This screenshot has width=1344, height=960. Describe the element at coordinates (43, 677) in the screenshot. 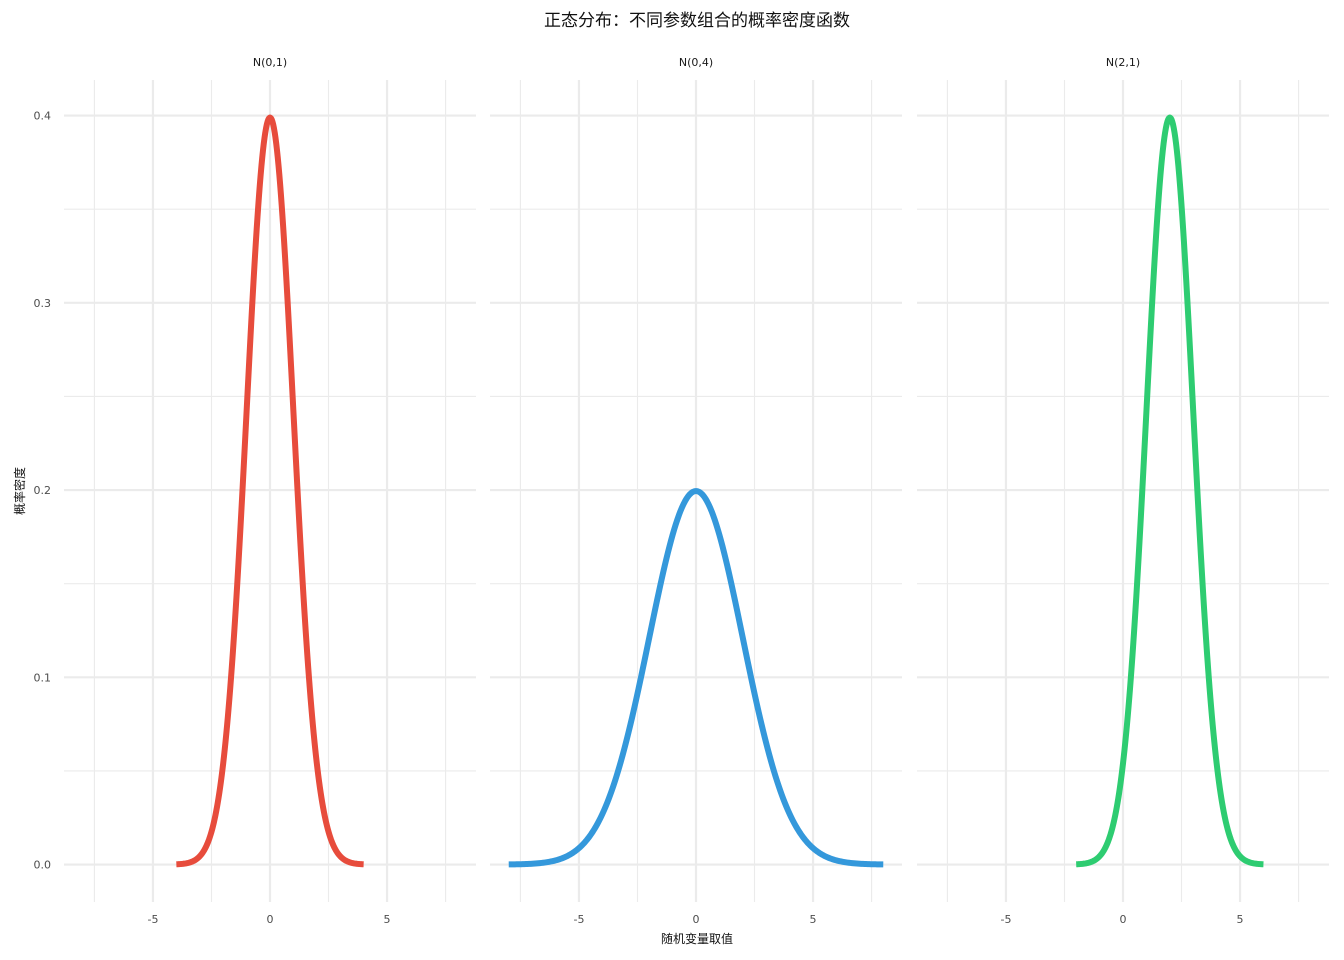

I see `y-tick-label: 0.1` at that location.